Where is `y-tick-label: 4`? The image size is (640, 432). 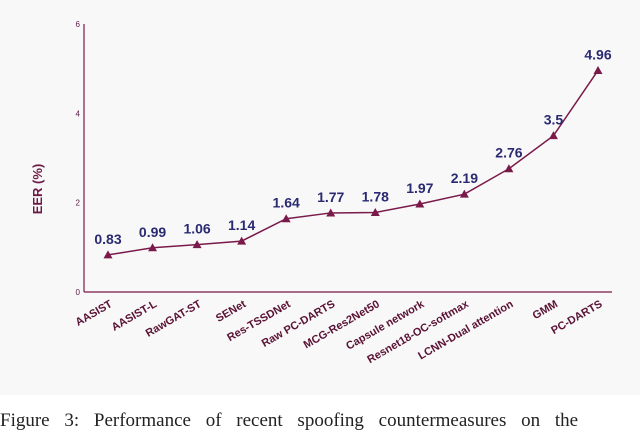
y-tick-label: 4 is located at coordinates (78, 113).